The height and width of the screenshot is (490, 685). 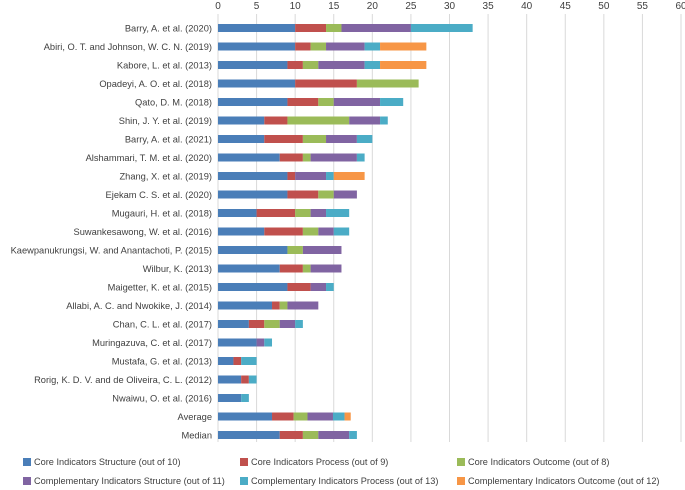 I want to click on x-axis-tick-labels: 0 5 10 15 20 25 30 35 40 45 50 55 60, so click(x=450, y=6).